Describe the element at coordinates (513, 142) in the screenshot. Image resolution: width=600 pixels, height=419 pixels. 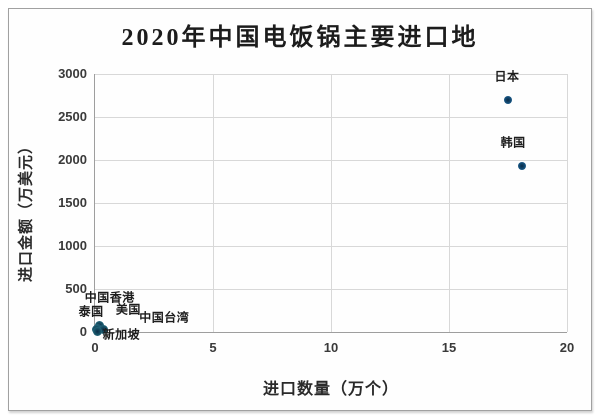
I see `point-label: 韩国` at that location.